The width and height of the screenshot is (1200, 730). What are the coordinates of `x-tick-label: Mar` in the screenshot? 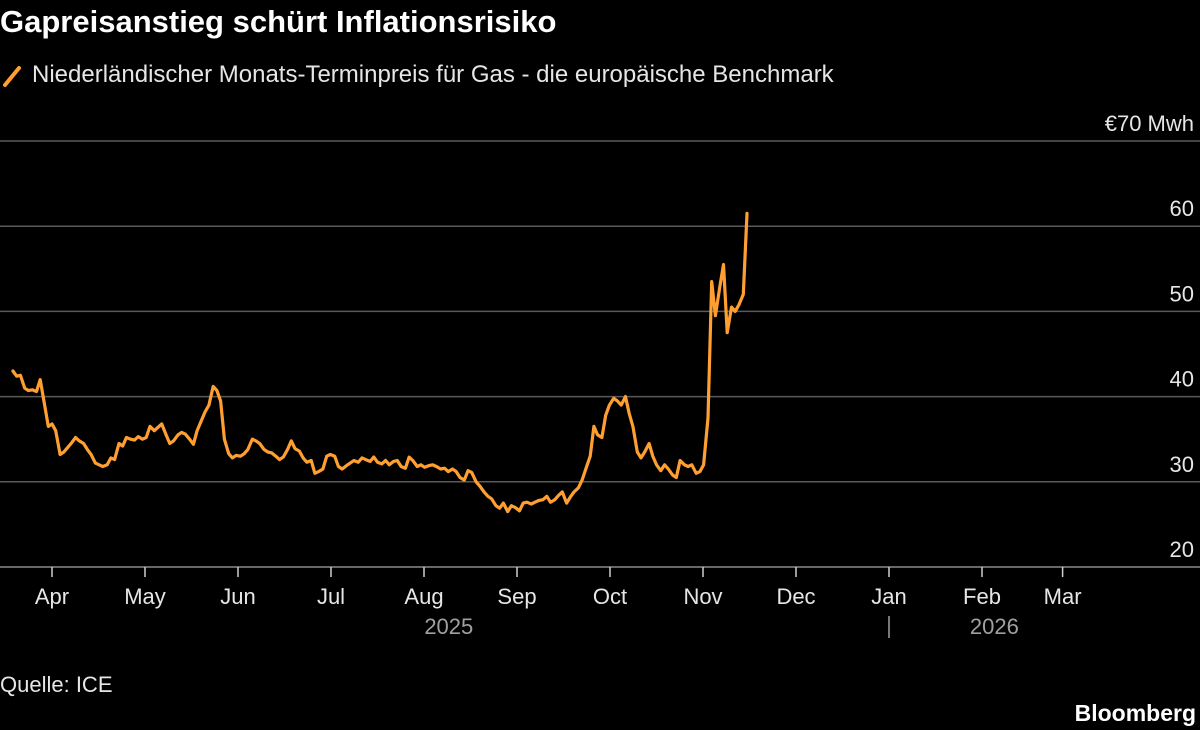 It's located at (1063, 596).